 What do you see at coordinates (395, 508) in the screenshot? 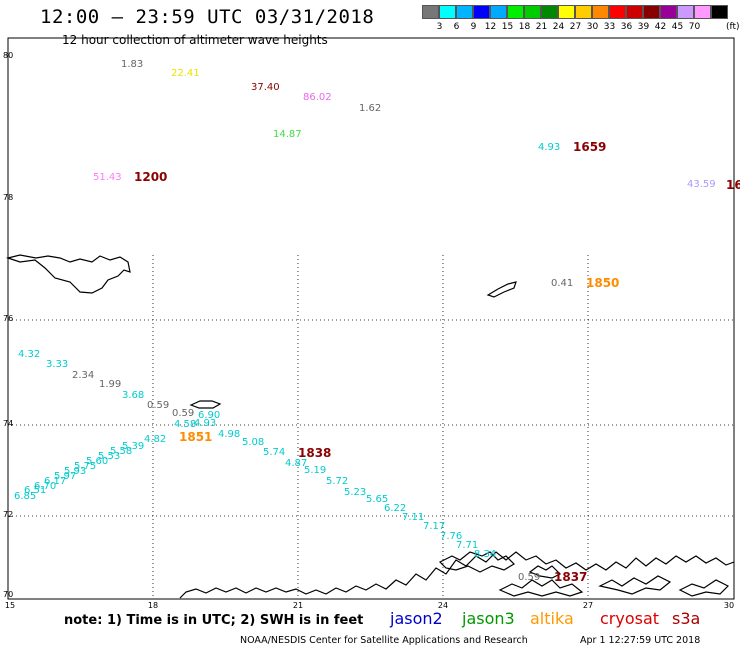
I see `wave-height-value: 6.22` at bounding box center [395, 508].